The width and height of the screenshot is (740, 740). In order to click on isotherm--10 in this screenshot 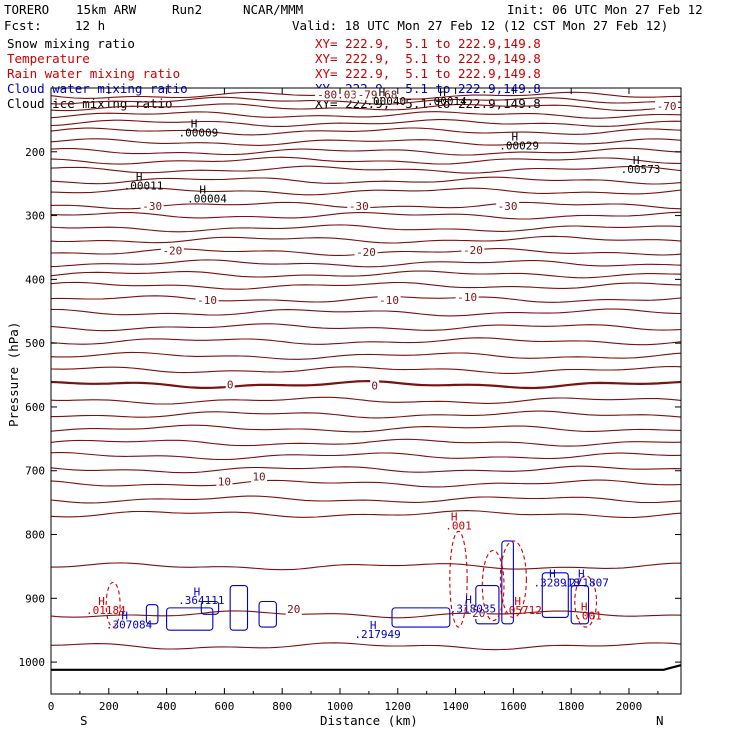, I will do `click(366, 299)`.